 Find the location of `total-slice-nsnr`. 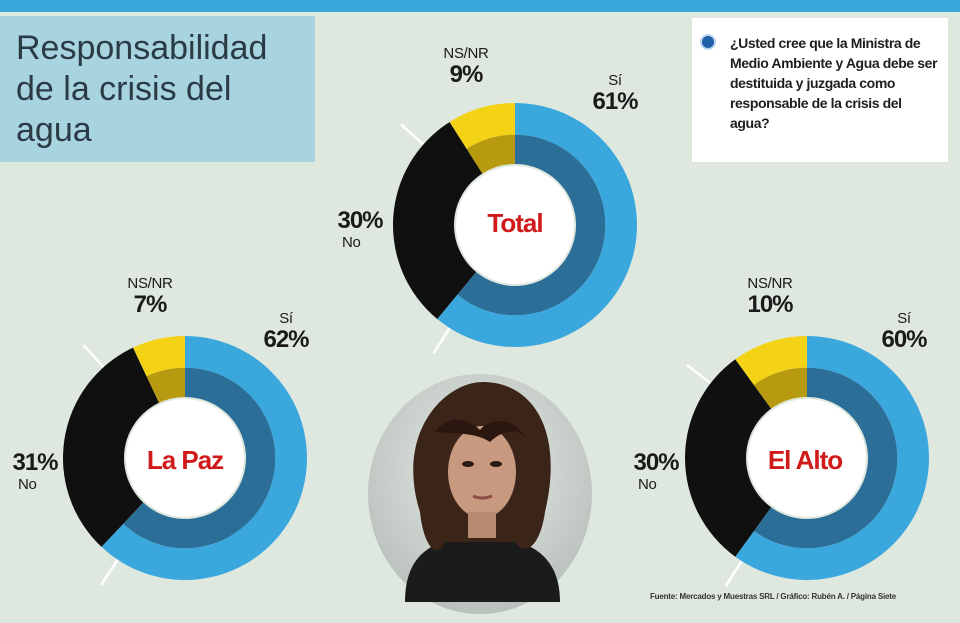

total-slice-nsnr is located at coordinates (482, 126).